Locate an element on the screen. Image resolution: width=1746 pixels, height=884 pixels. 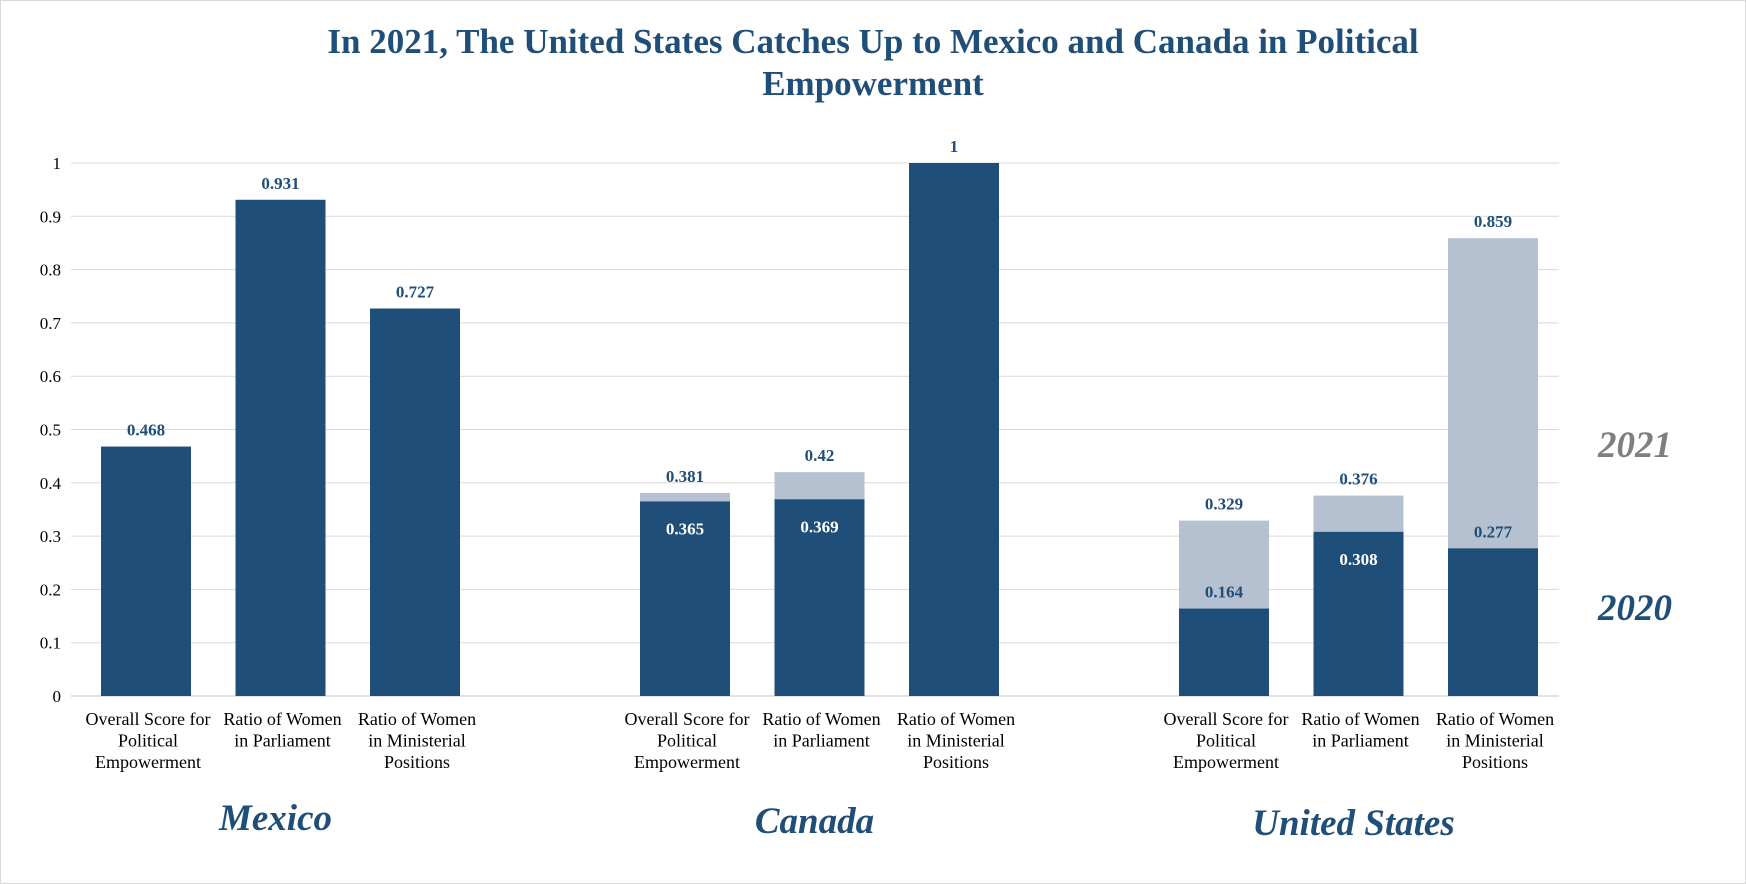
data-label-2021: 0.859 is located at coordinates (1493, 221).